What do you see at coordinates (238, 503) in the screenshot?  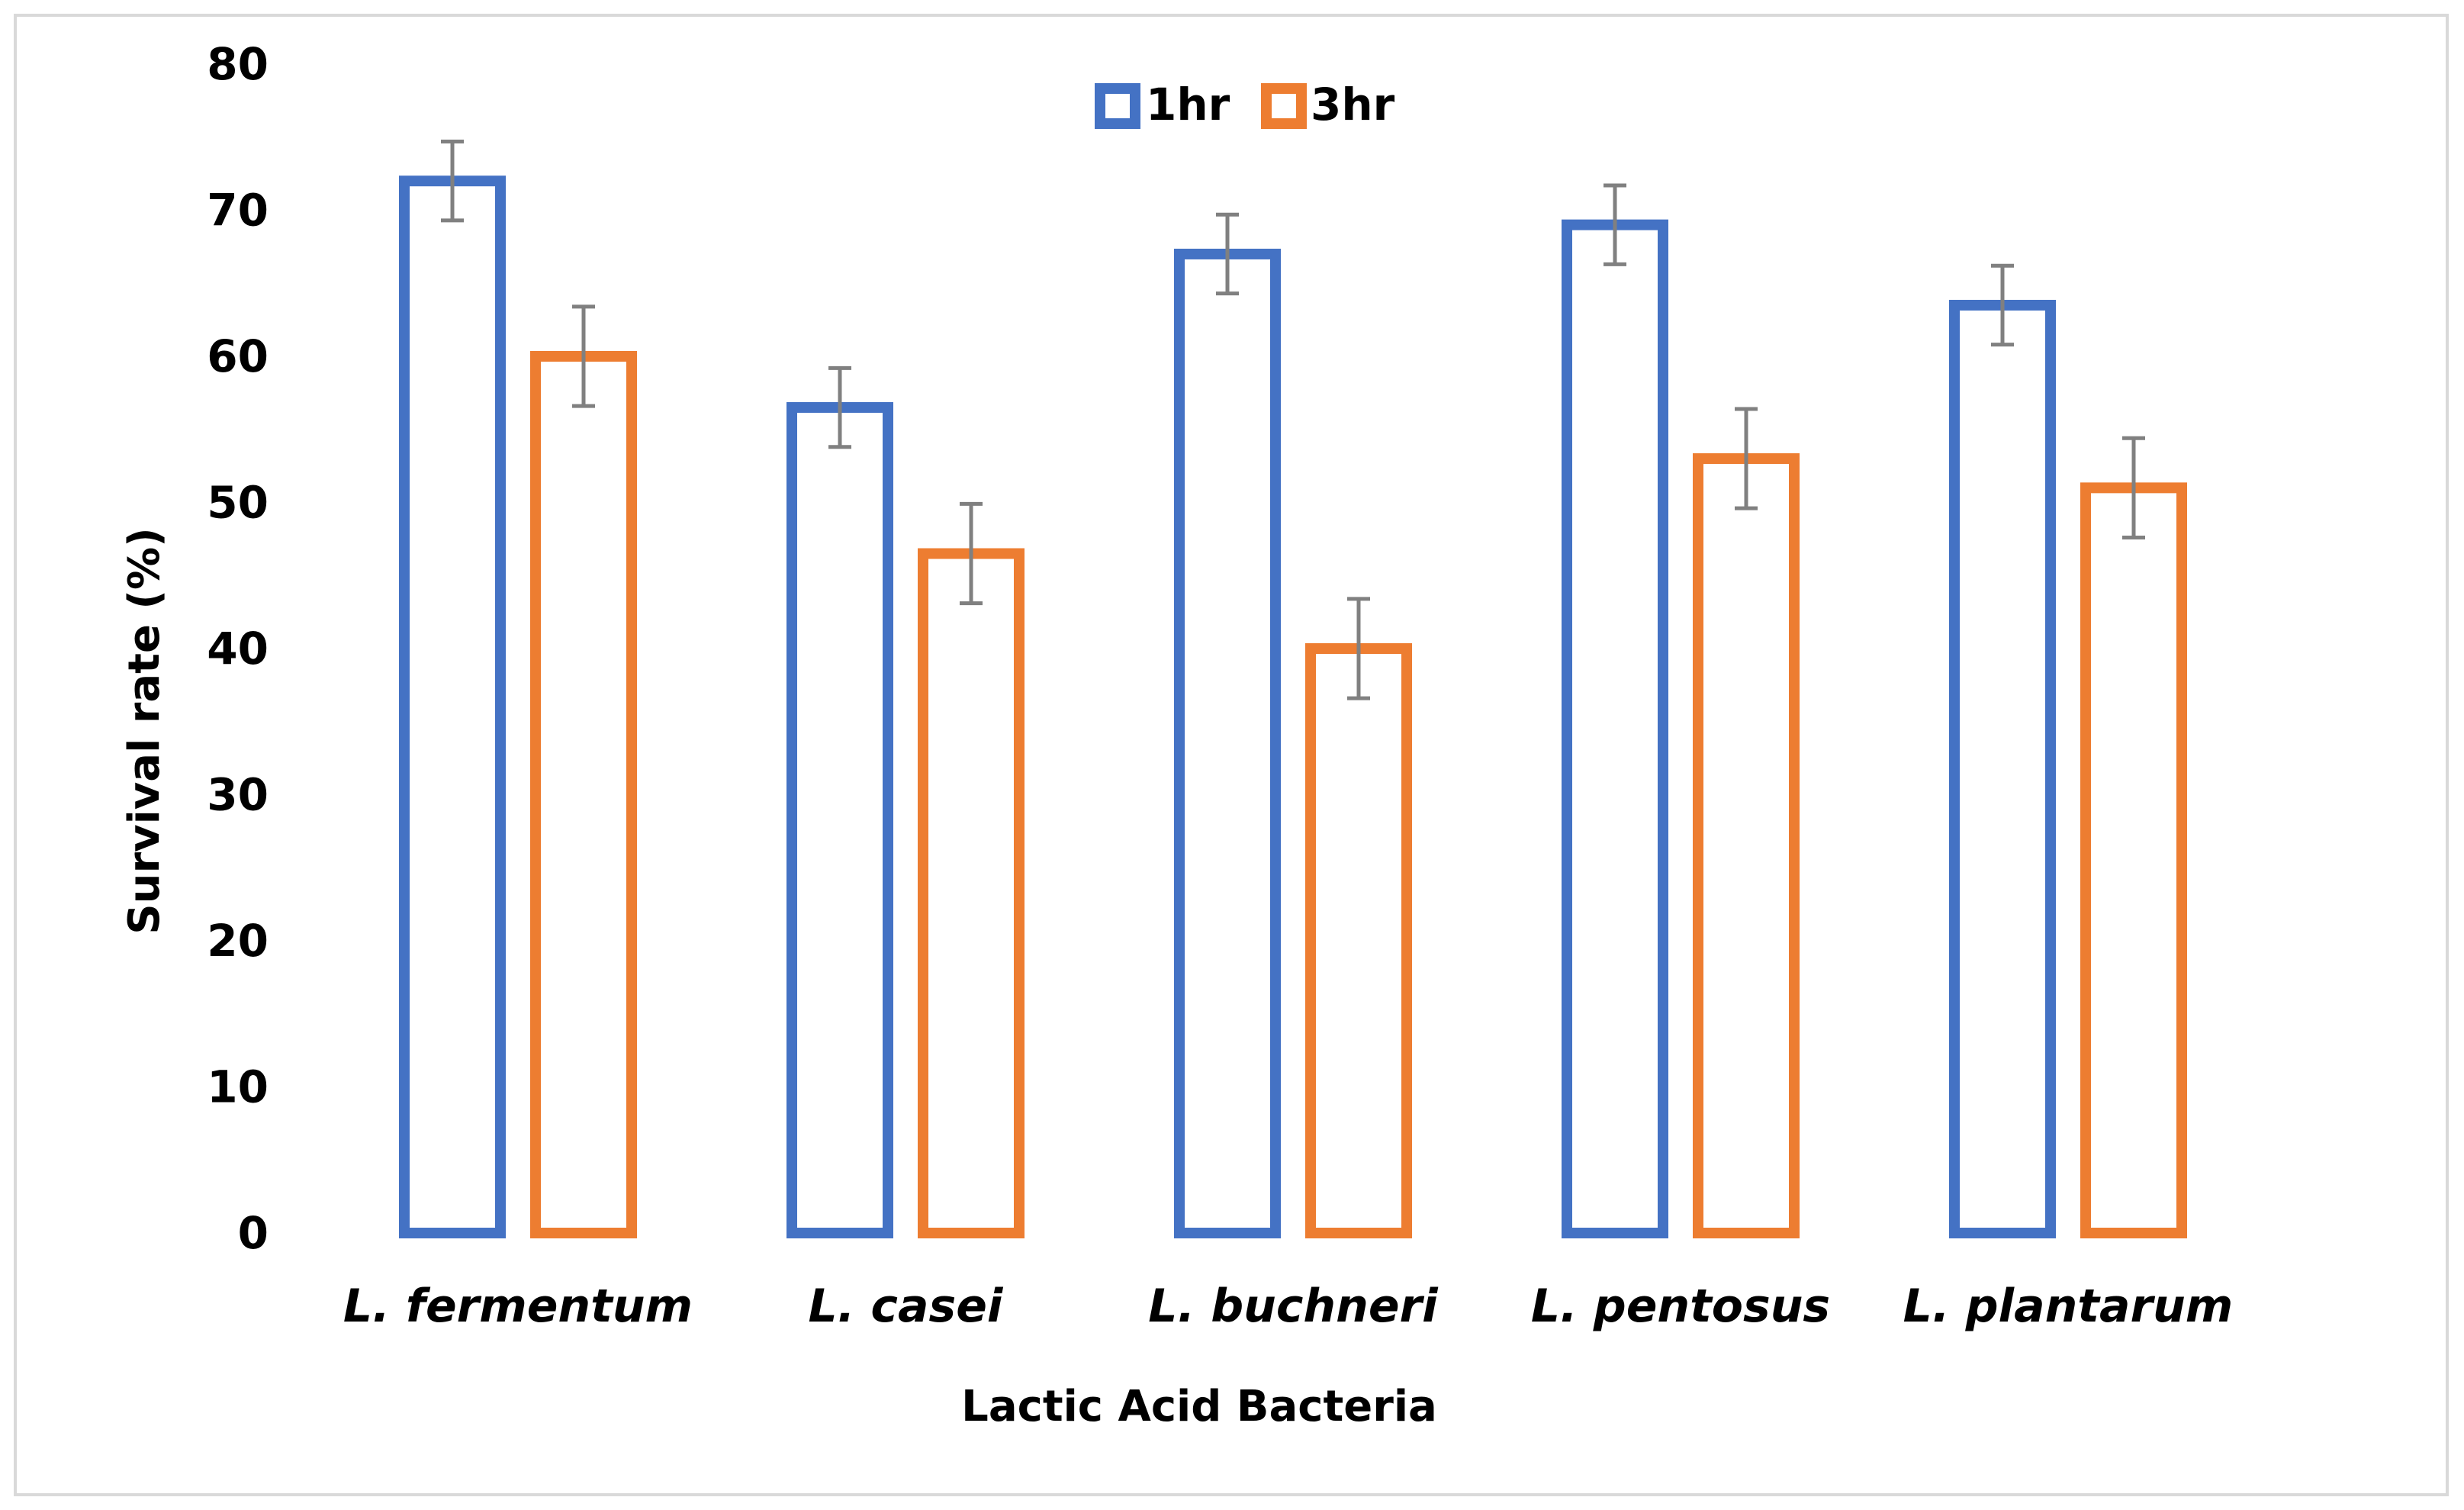 I see `y-tick-label: 50` at bounding box center [238, 503].